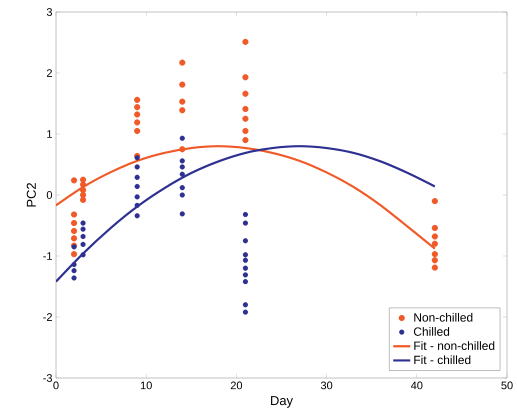  I want to click on legend-label: Chilled, so click(432, 331).